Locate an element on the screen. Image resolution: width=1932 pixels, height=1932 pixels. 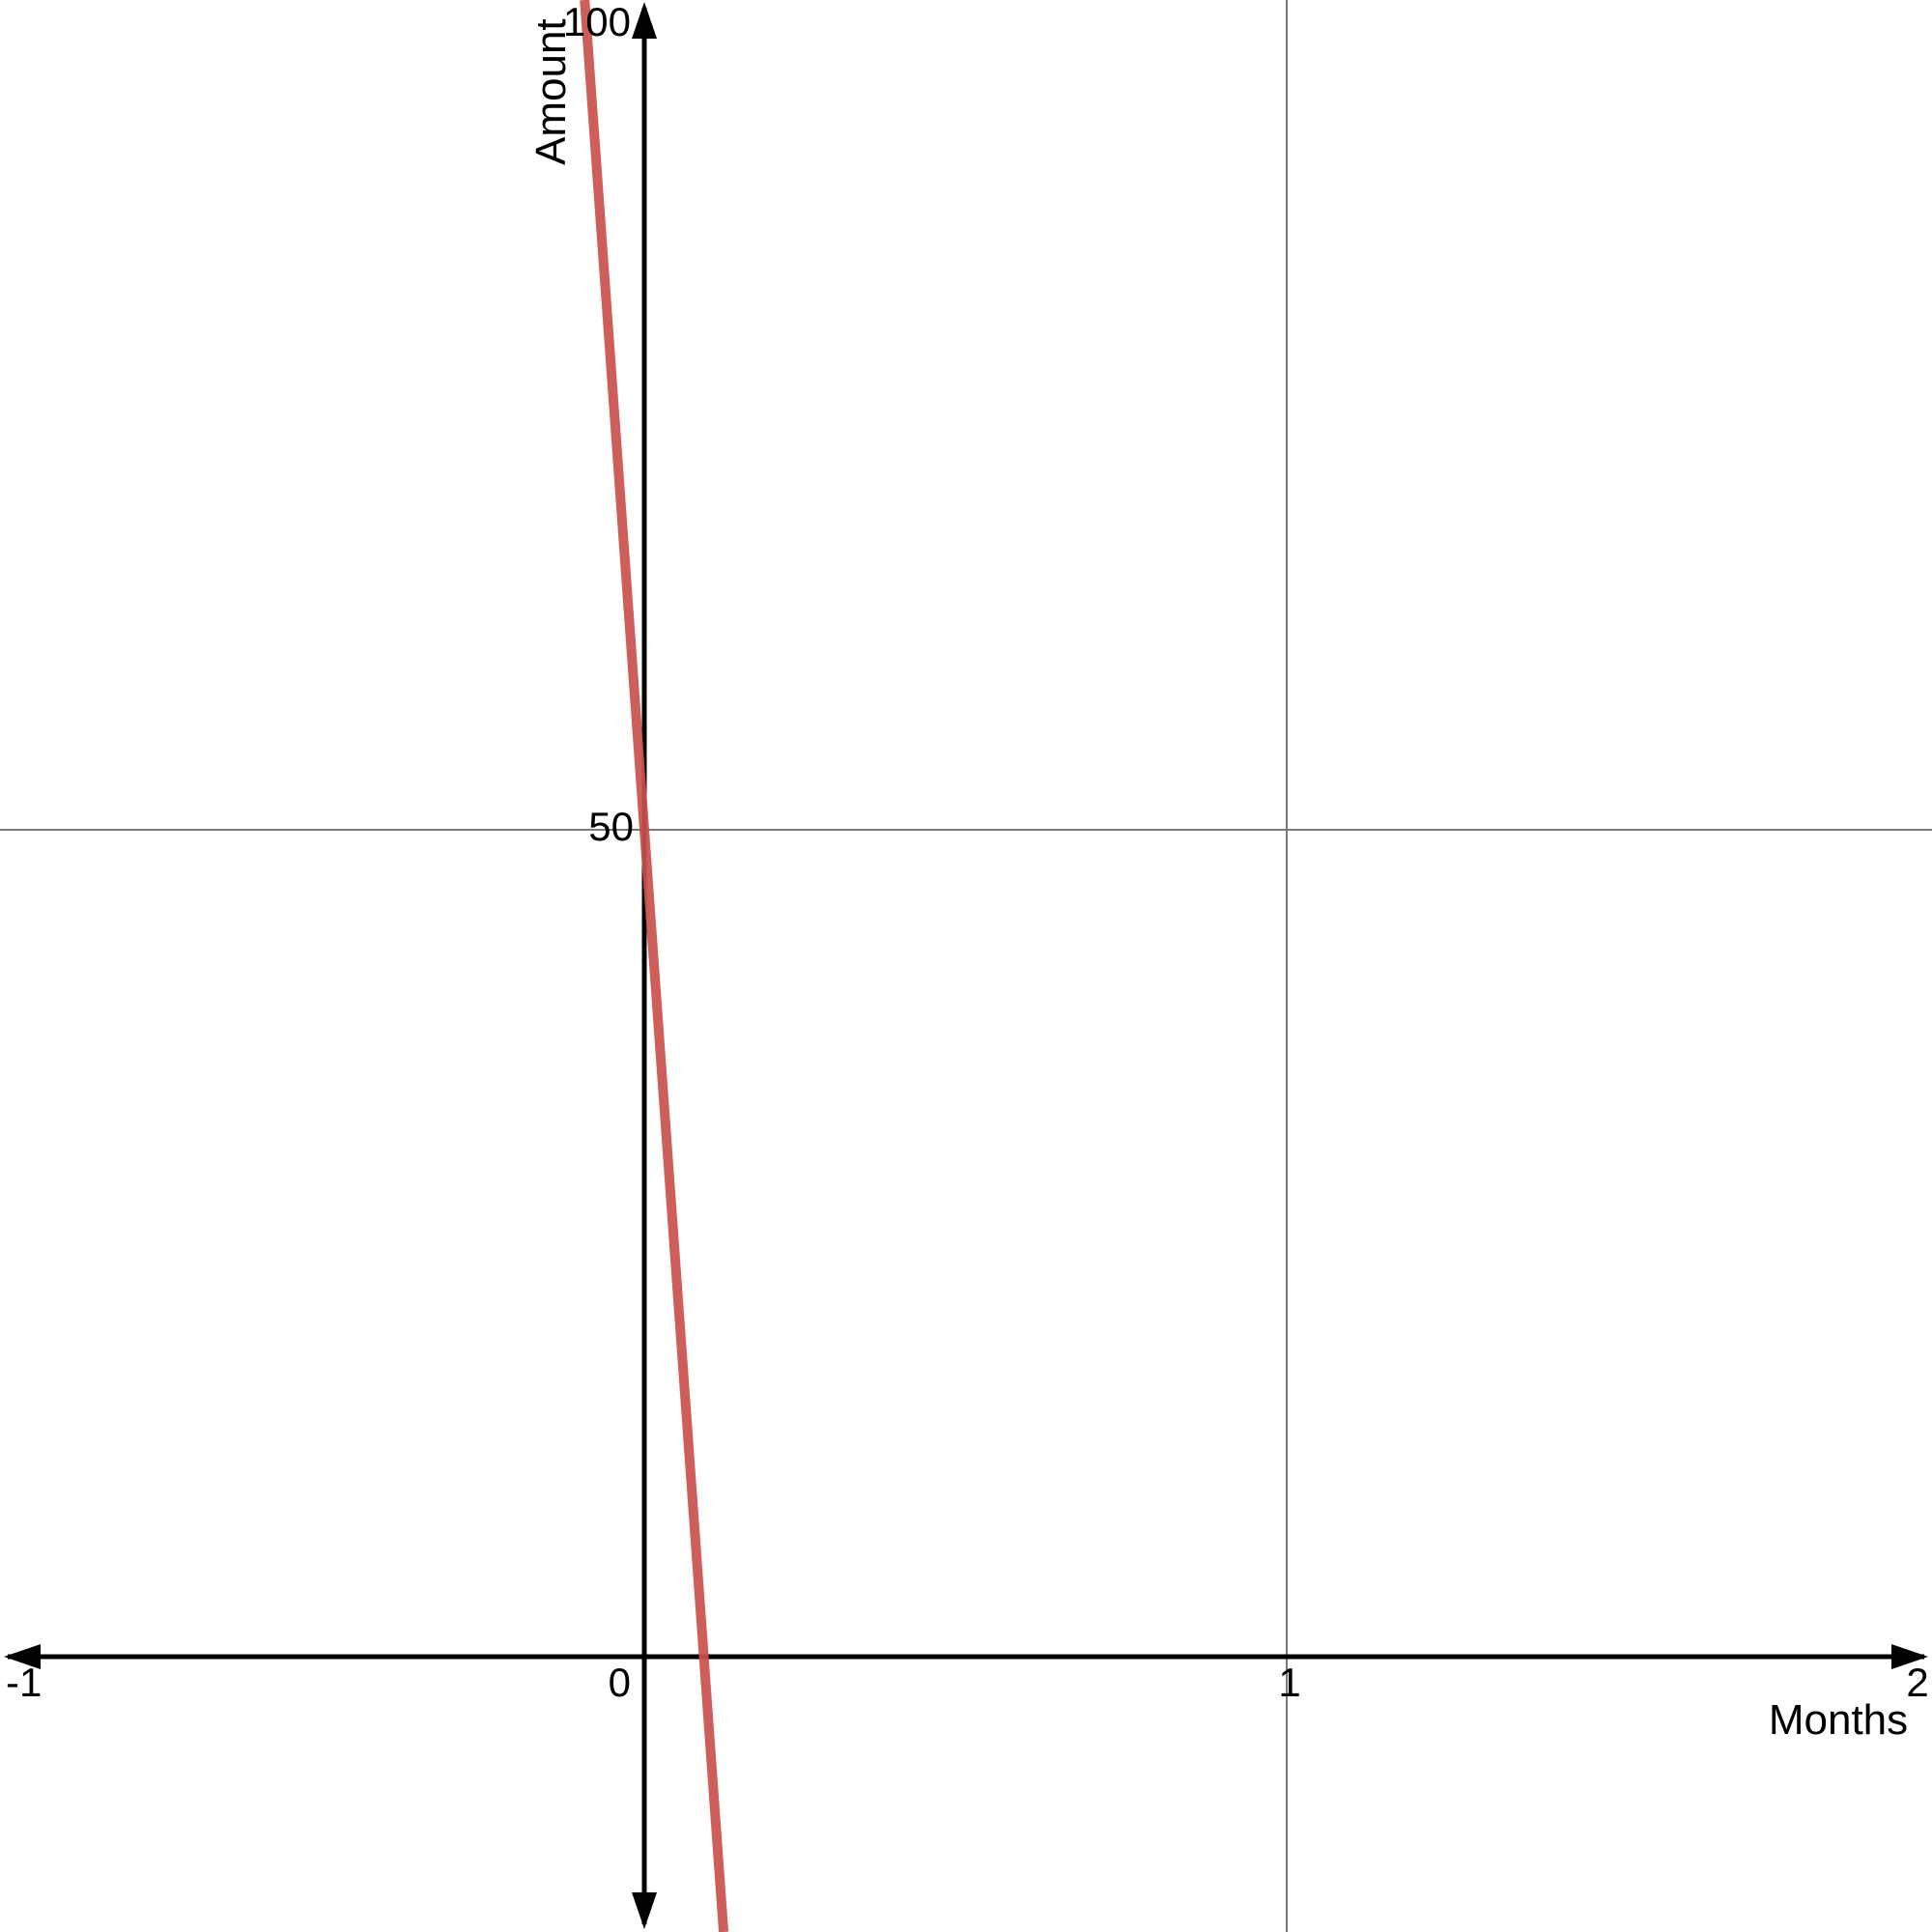
x-axis-title: Months is located at coordinates (1838, 1720).